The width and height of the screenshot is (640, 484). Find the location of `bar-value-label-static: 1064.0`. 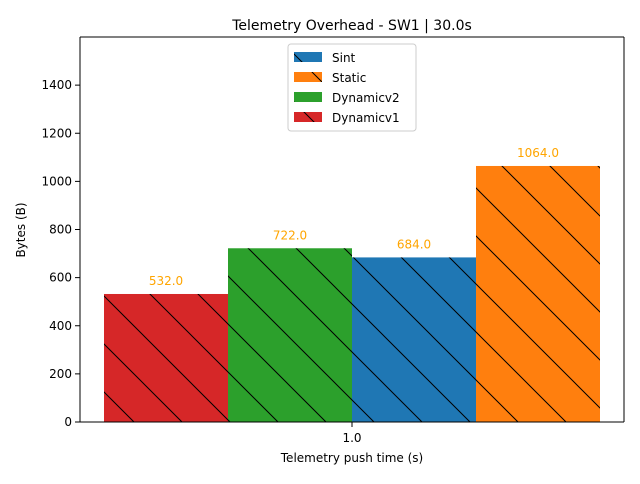

bar-value-label-static: 1064.0 is located at coordinates (538, 153).